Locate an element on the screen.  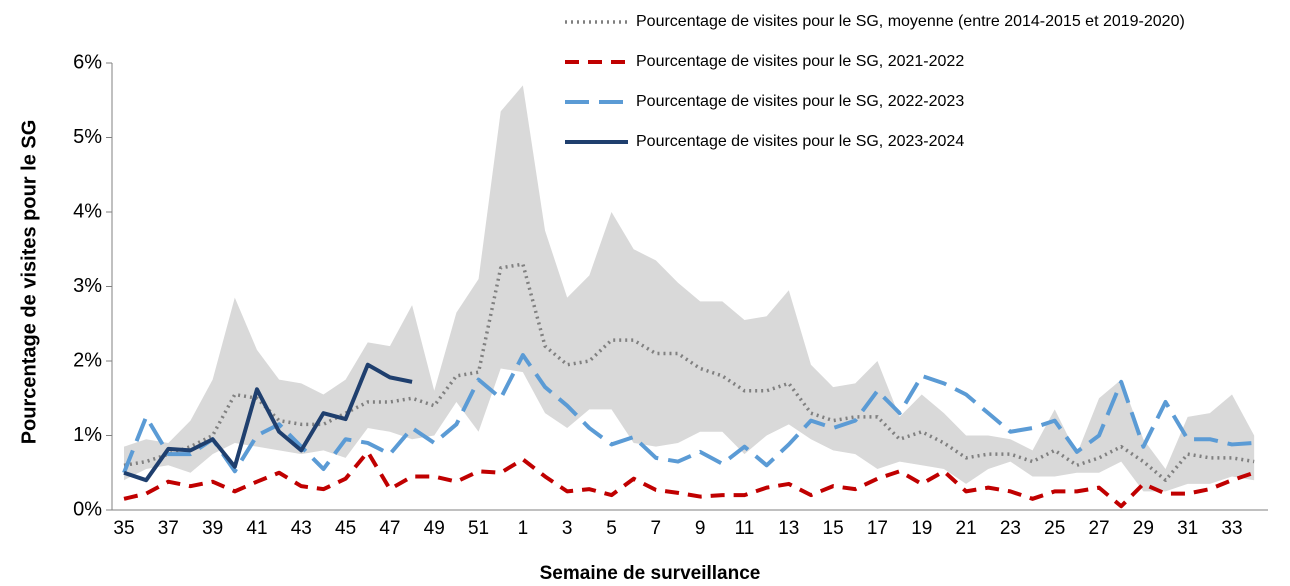
x-tick-label: 13 is located at coordinates (788, 528).